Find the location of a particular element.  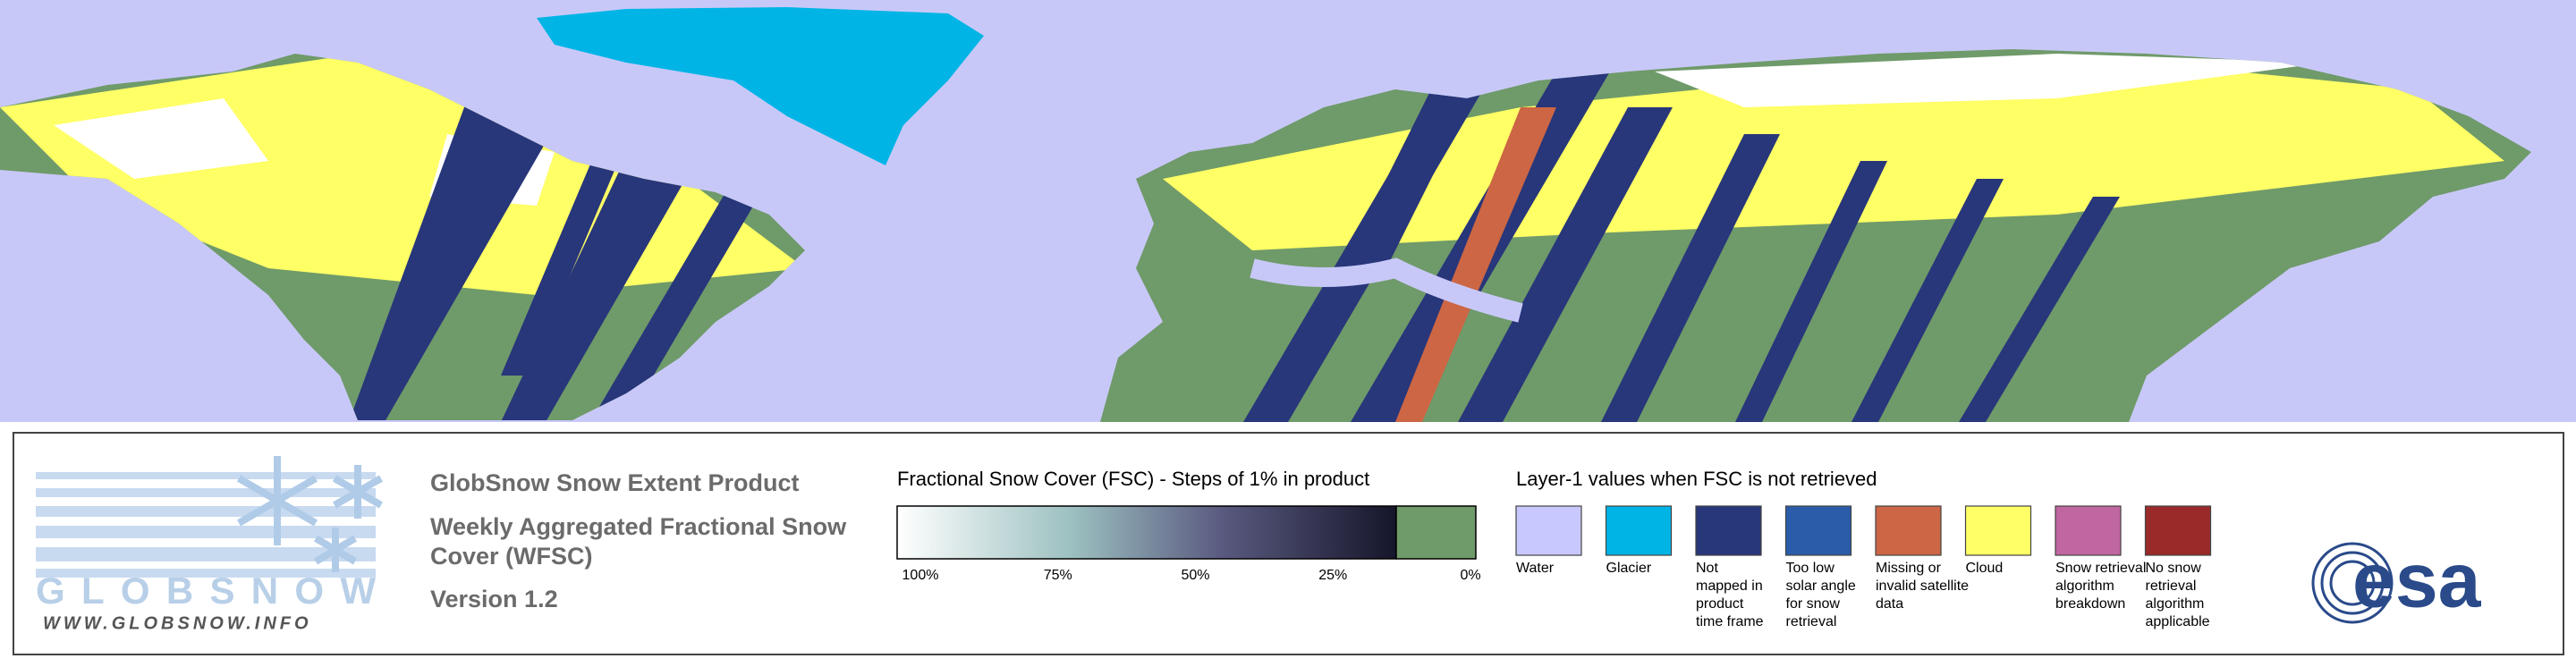

swatch-label: Snow retrieval is located at coordinates (2100, 568).